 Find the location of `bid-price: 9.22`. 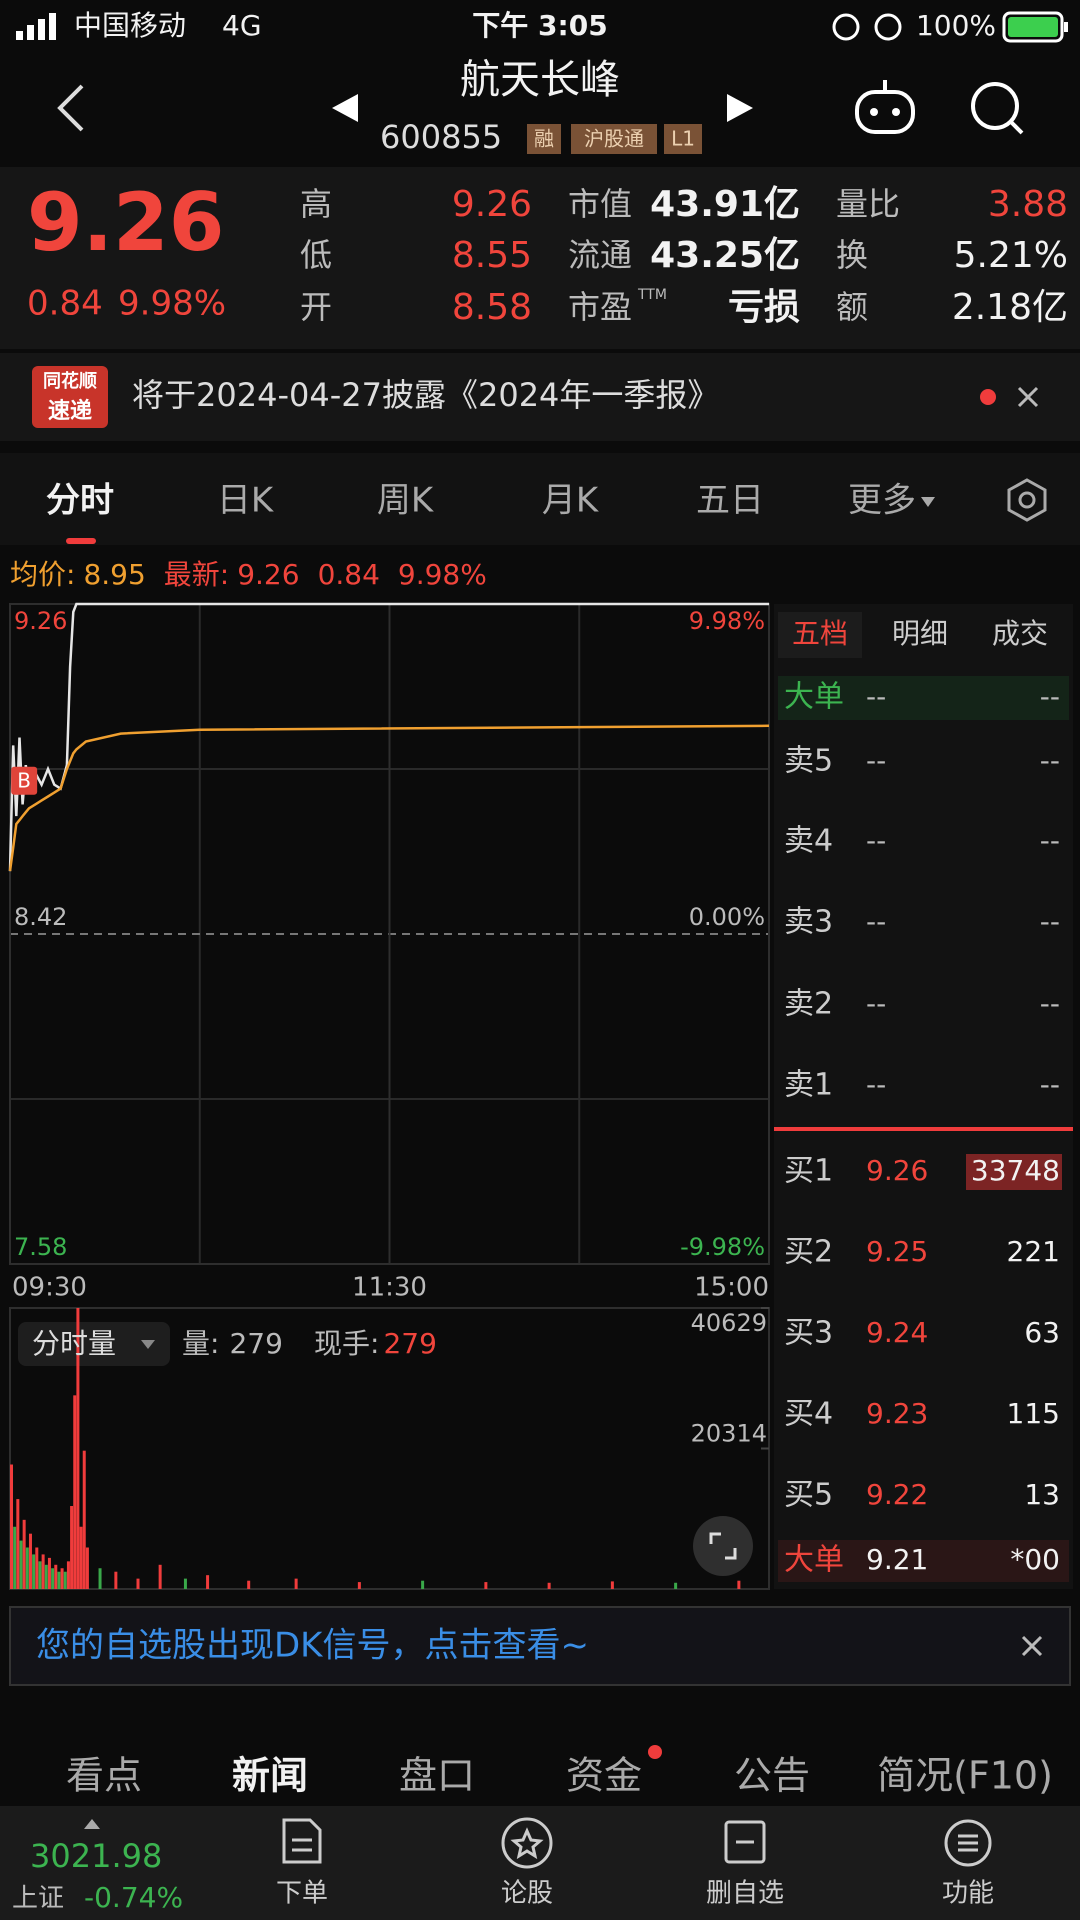

bid-price: 9.22 is located at coordinates (897, 1494).